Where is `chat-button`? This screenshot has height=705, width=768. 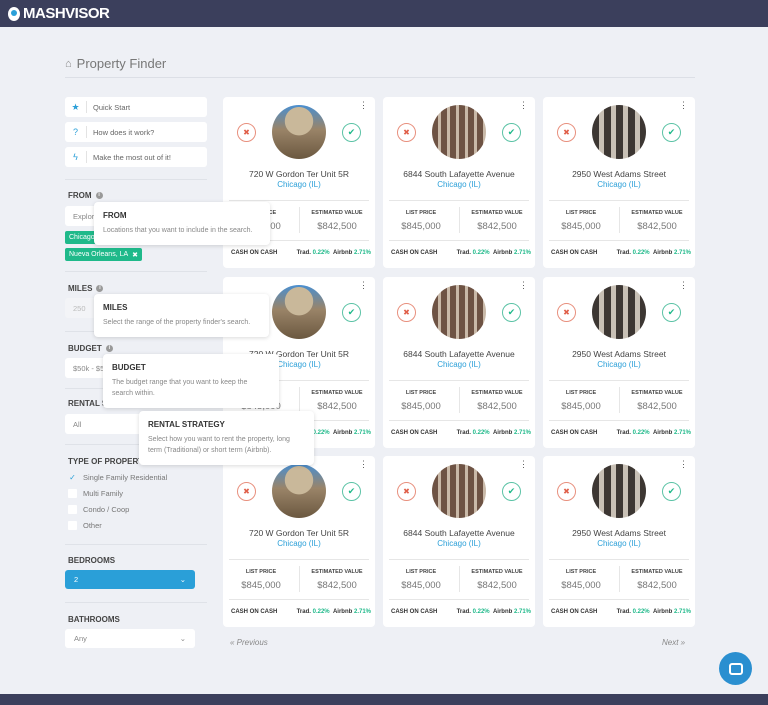
chat-button is located at coordinates (735, 668).